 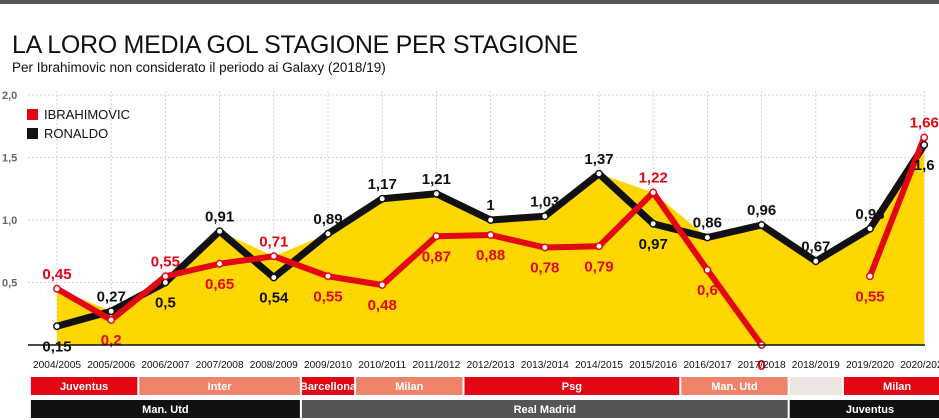 I want to click on x-tick-label: 2019/2020, so click(x=870, y=365).